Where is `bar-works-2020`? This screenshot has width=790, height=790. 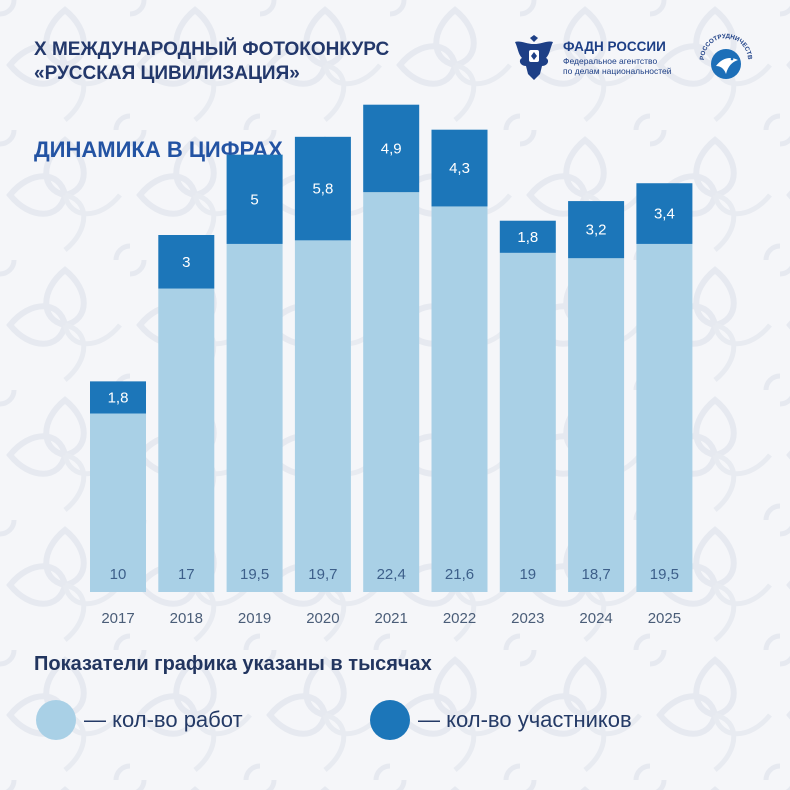
bar-works-2020 is located at coordinates (322, 416).